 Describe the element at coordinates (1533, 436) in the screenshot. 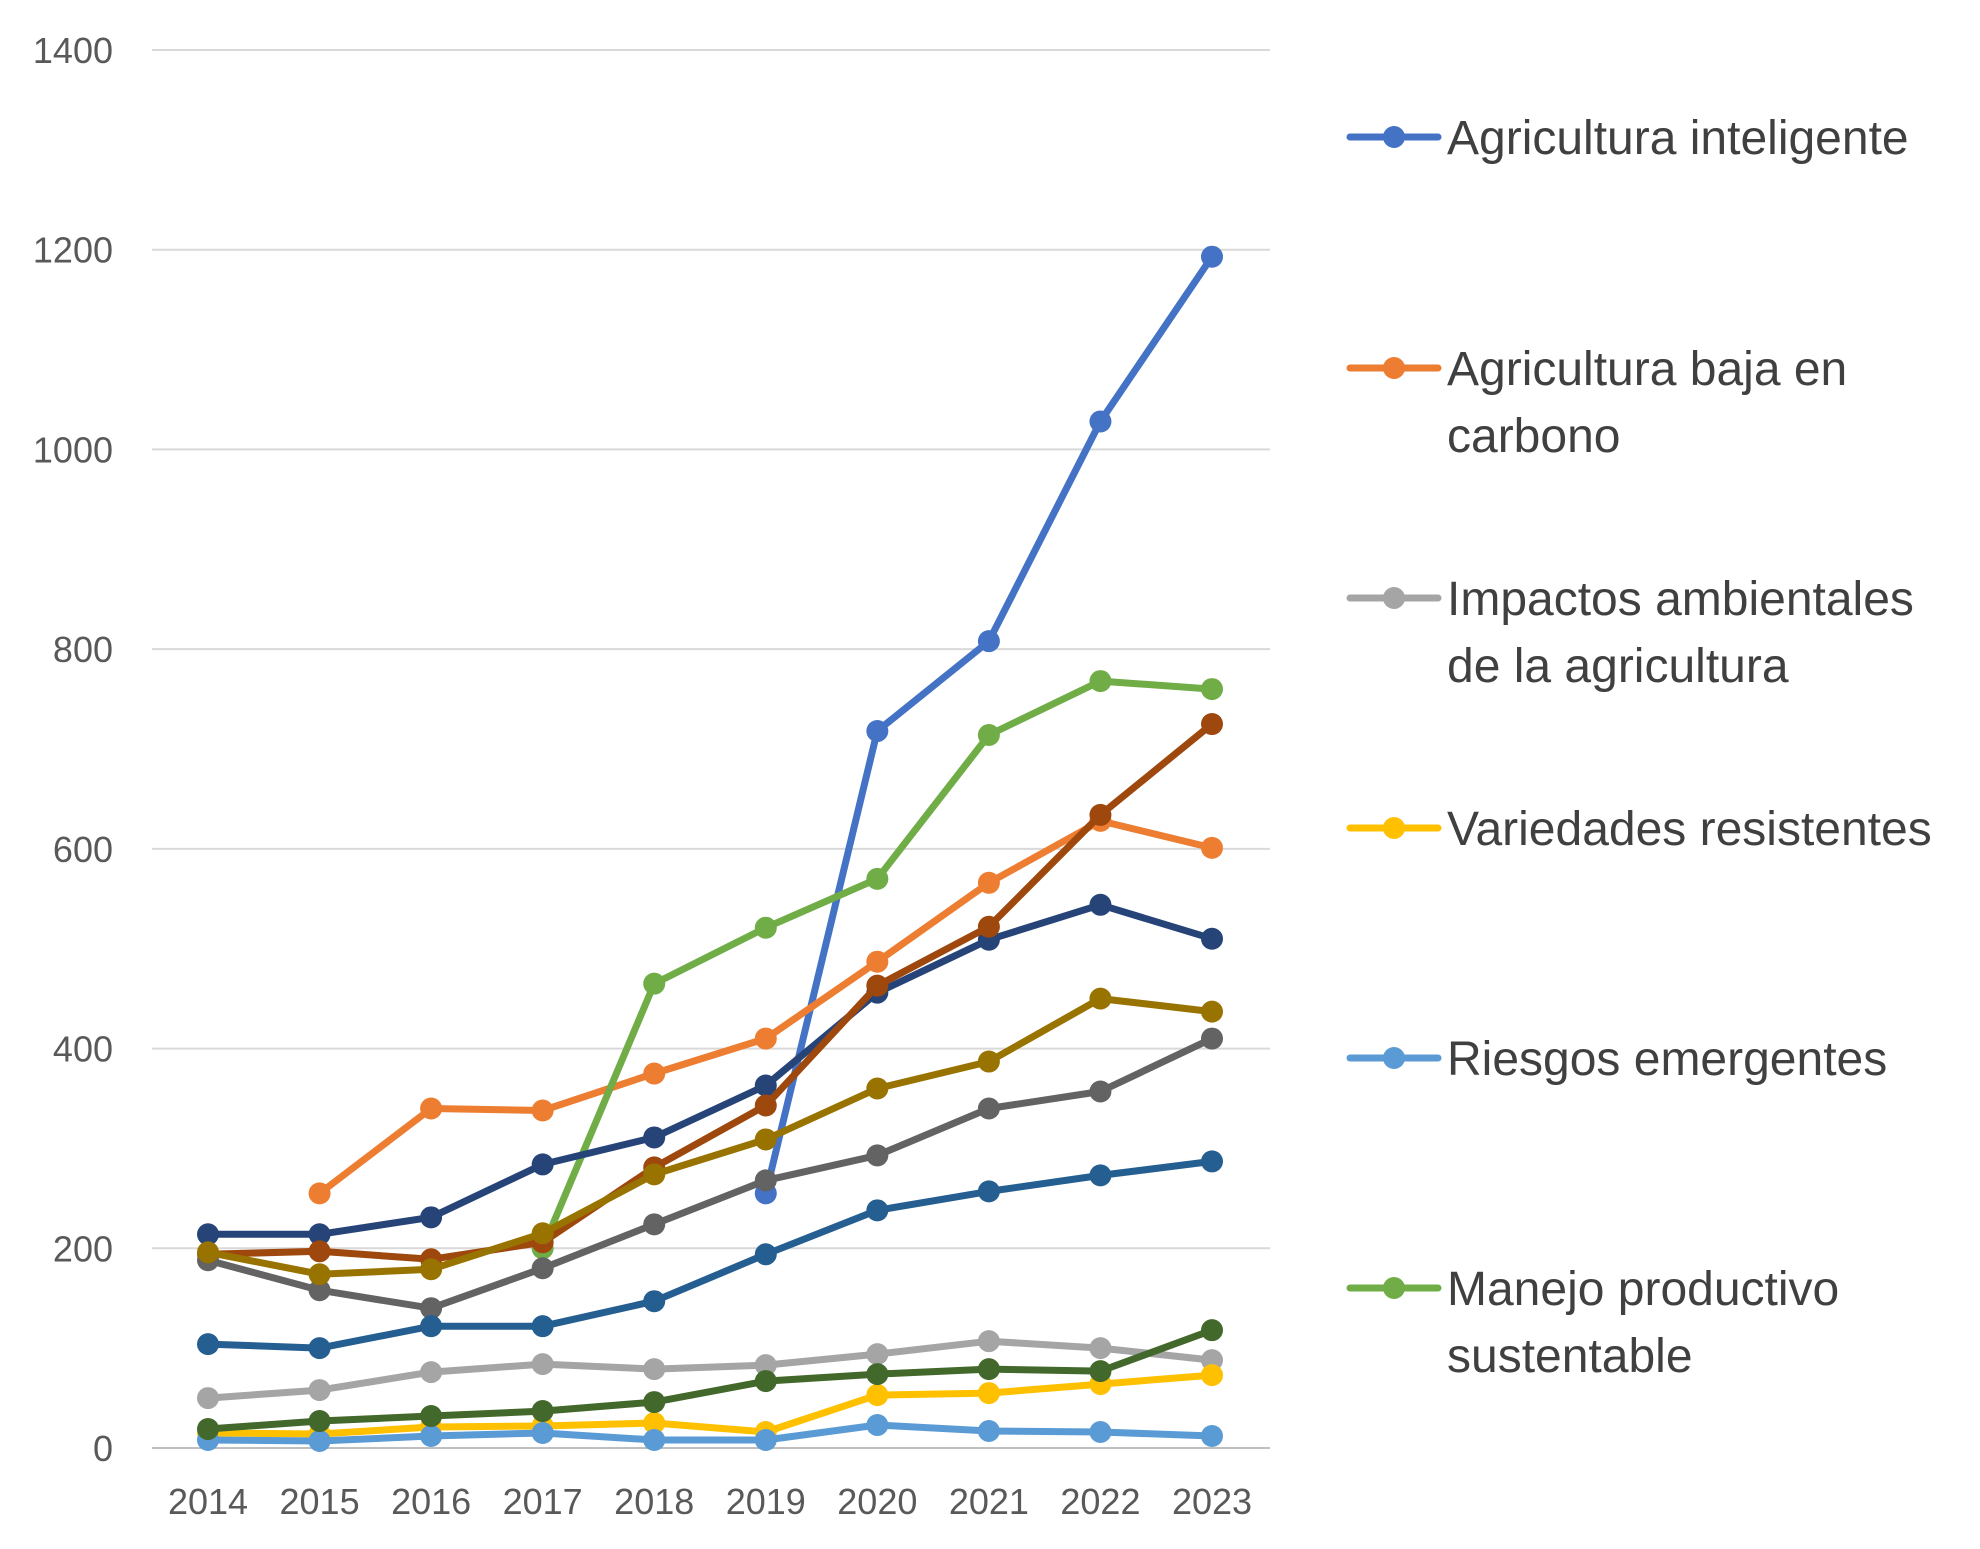

I see `legend-label: carbono` at that location.